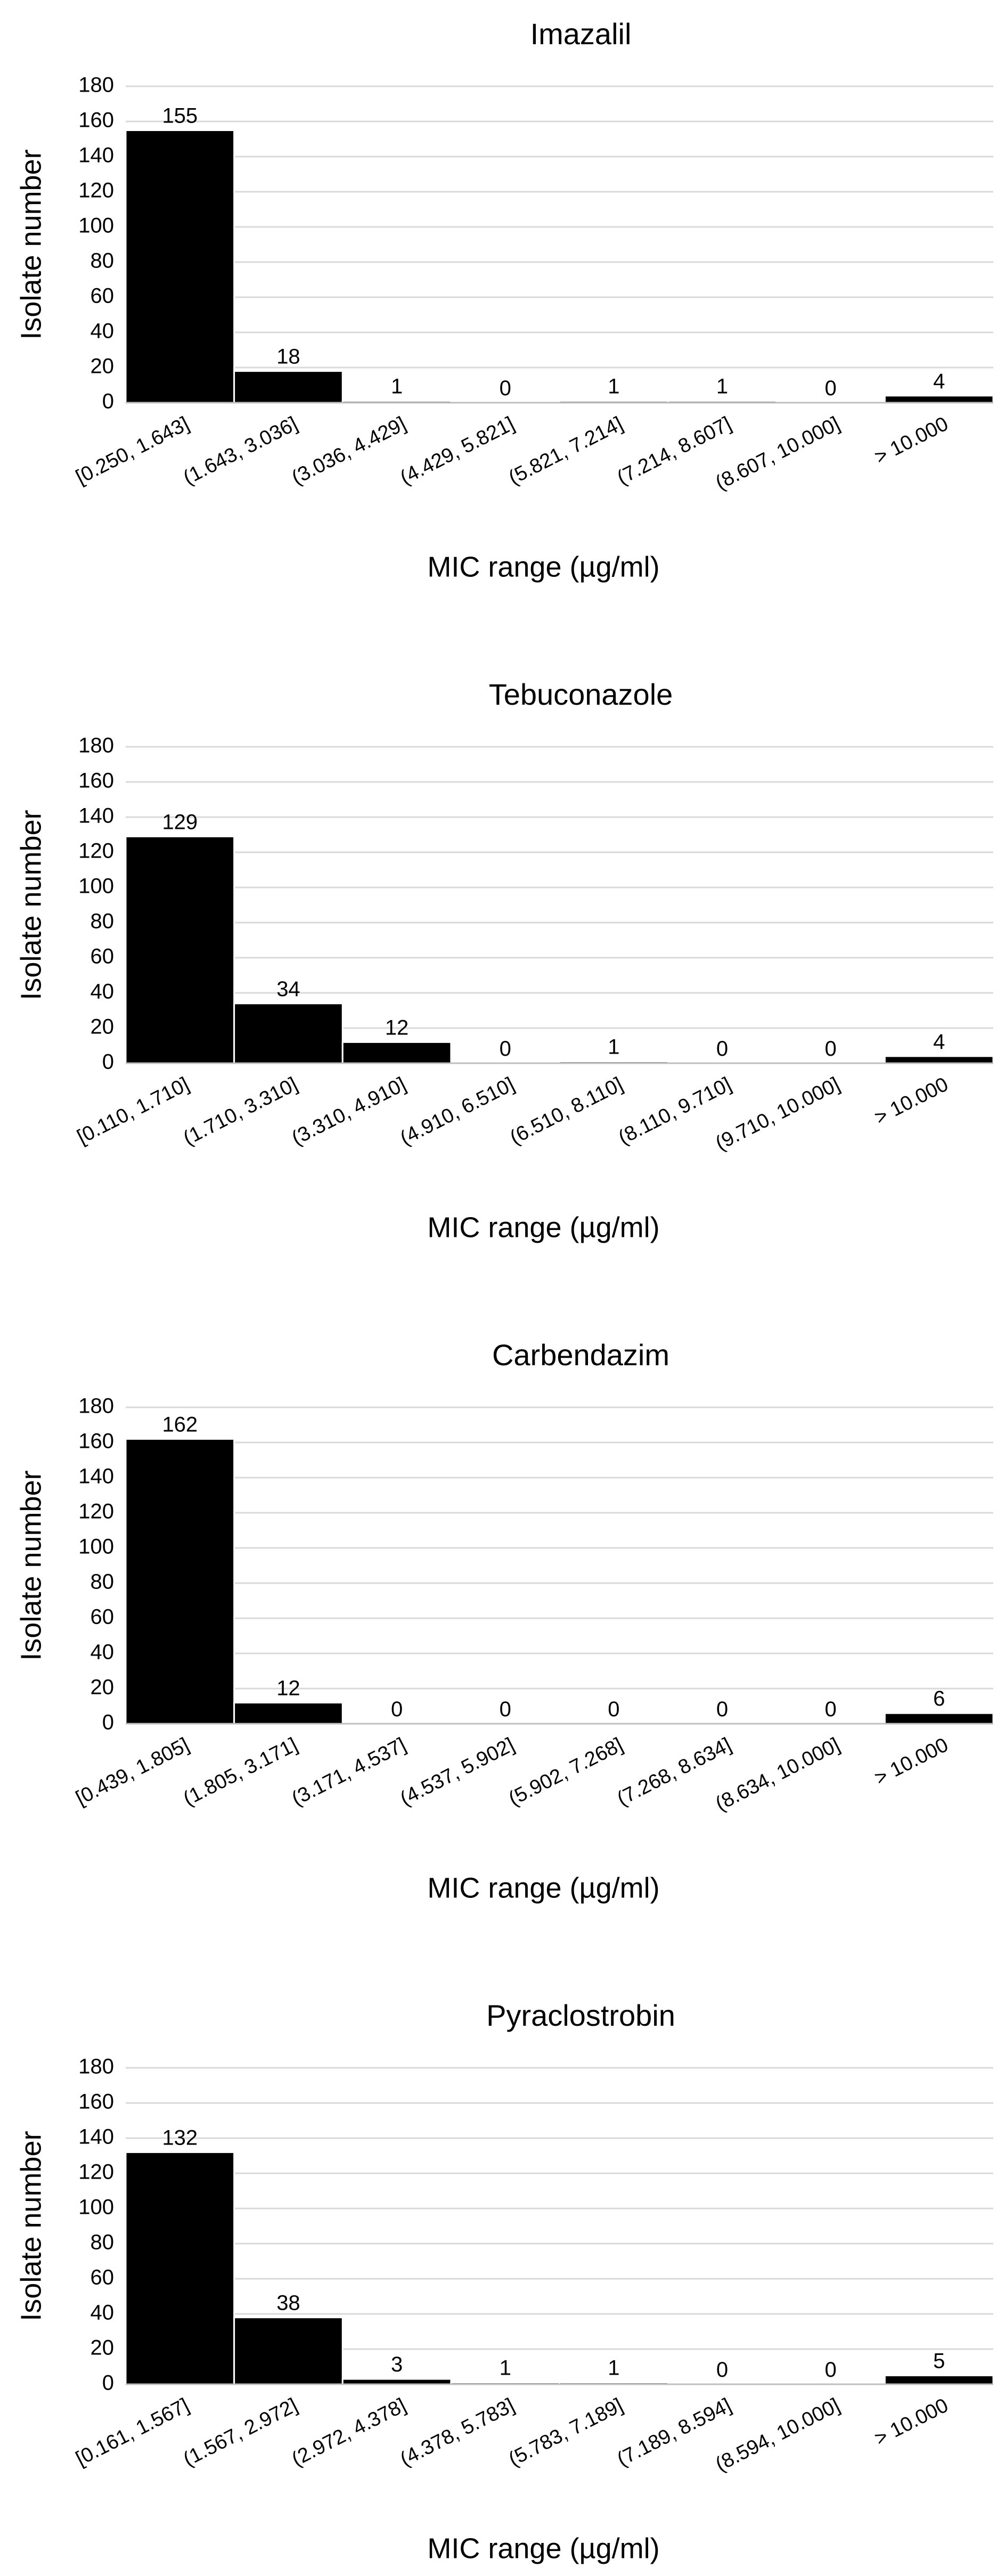 The width and height of the screenshot is (1005, 2576). Describe the element at coordinates (778, 453) in the screenshot. I see `x-tick-label: (8.607, 10.000]` at that location.